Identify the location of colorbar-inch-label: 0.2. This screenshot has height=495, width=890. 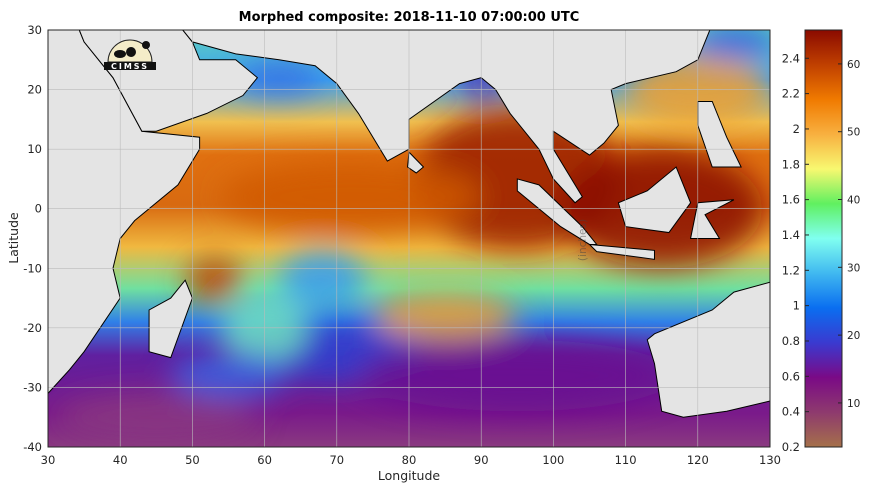
(791, 447).